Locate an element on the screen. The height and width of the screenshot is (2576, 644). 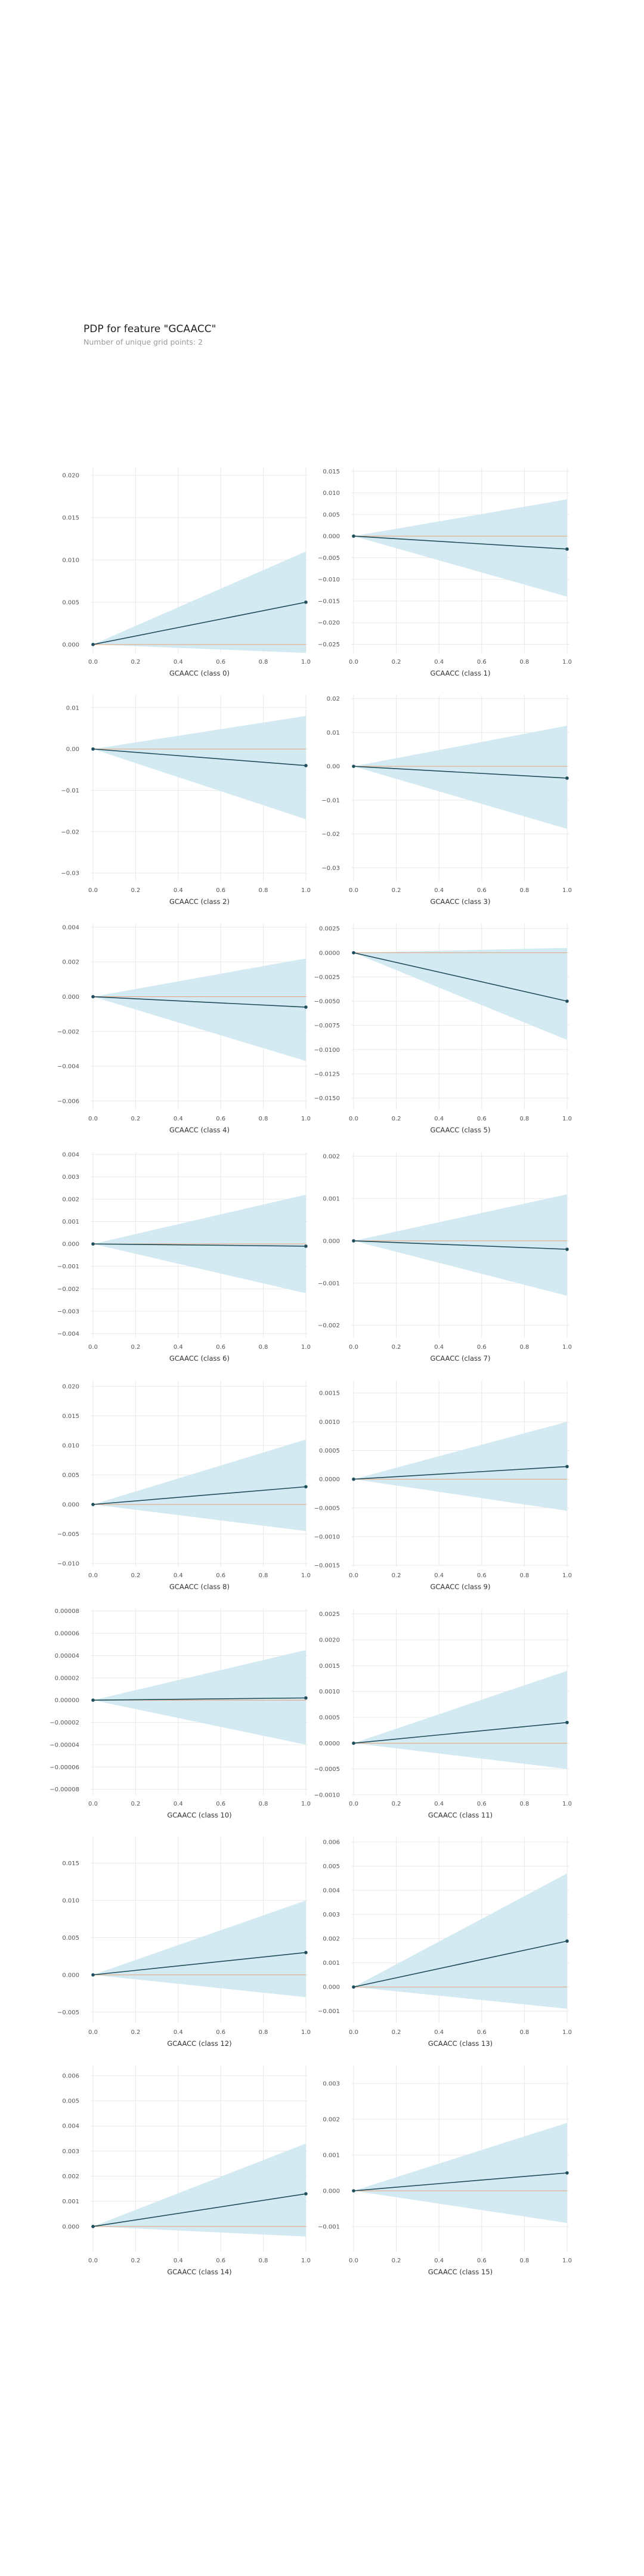
y-tick-label: −0.002 is located at coordinates (68, 1289).